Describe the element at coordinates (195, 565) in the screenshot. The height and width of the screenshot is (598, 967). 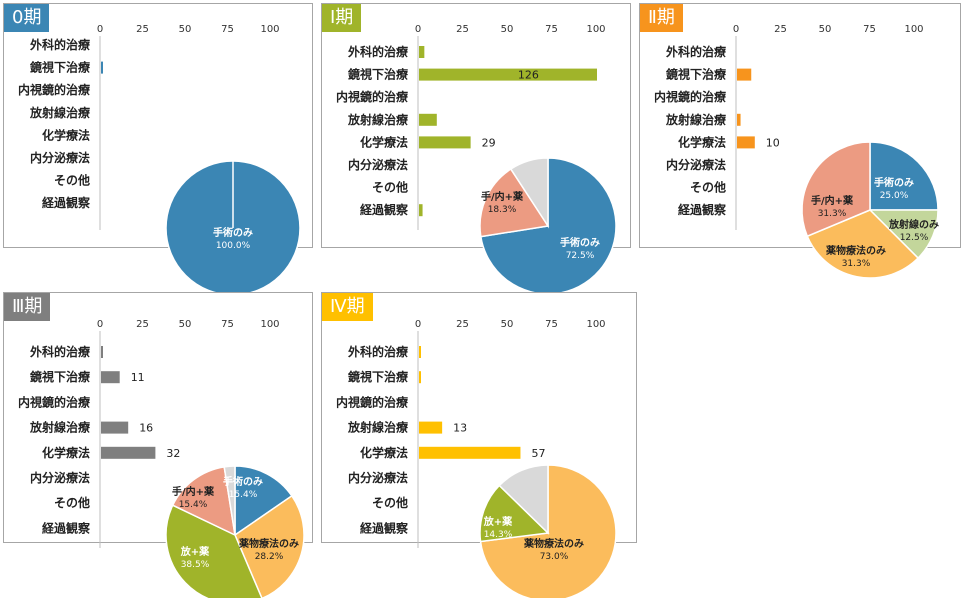
I see `pie-slice-percent: 38.5%` at that location.